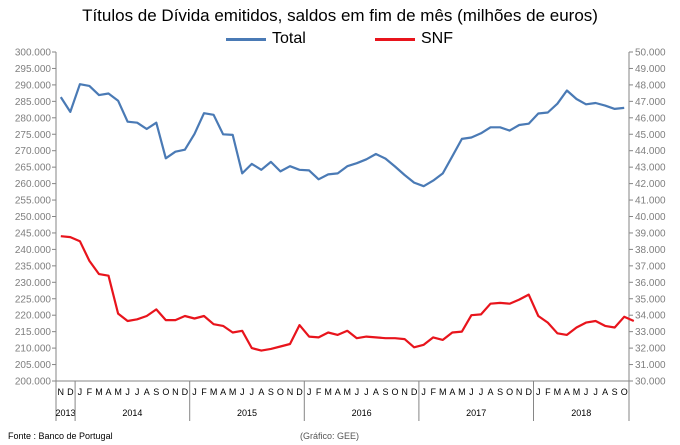 The width and height of the screenshot is (680, 445). I want to click on right-axis-tick-label: 42.000, so click(650, 184).